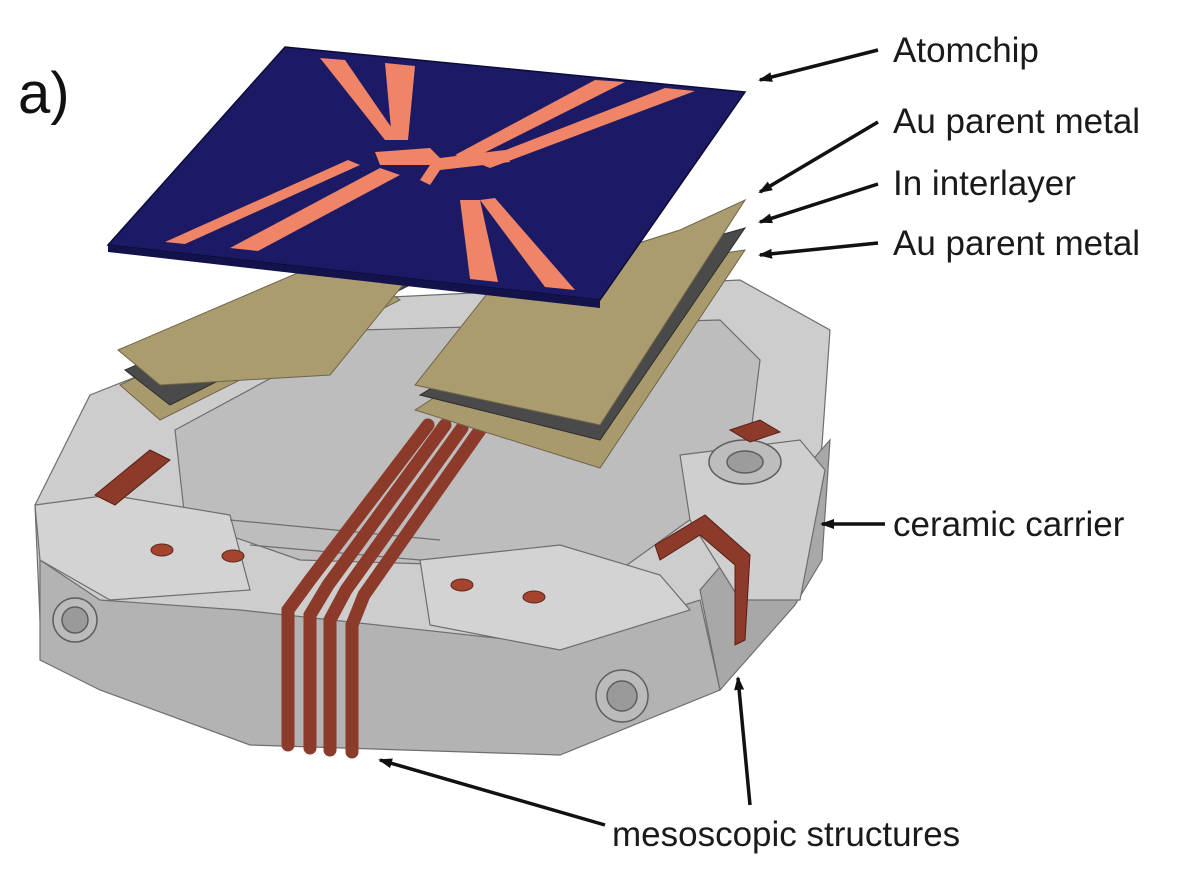 This screenshot has height=883, width=1200. Describe the element at coordinates (580, 312) in the screenshot. I see `au-upper-right` at that location.